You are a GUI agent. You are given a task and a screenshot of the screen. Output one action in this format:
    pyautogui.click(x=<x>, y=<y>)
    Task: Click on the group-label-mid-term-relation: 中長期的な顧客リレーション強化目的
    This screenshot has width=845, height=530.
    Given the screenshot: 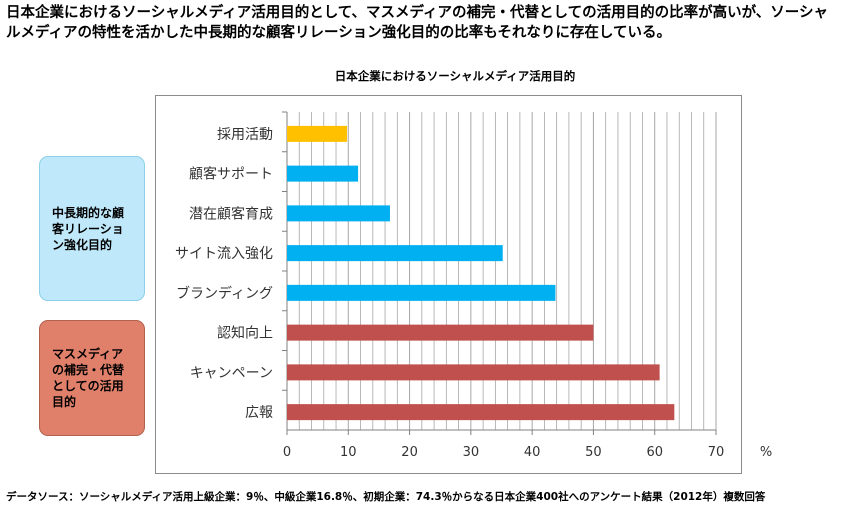 What is the action you would take?
    pyautogui.click(x=92, y=228)
    